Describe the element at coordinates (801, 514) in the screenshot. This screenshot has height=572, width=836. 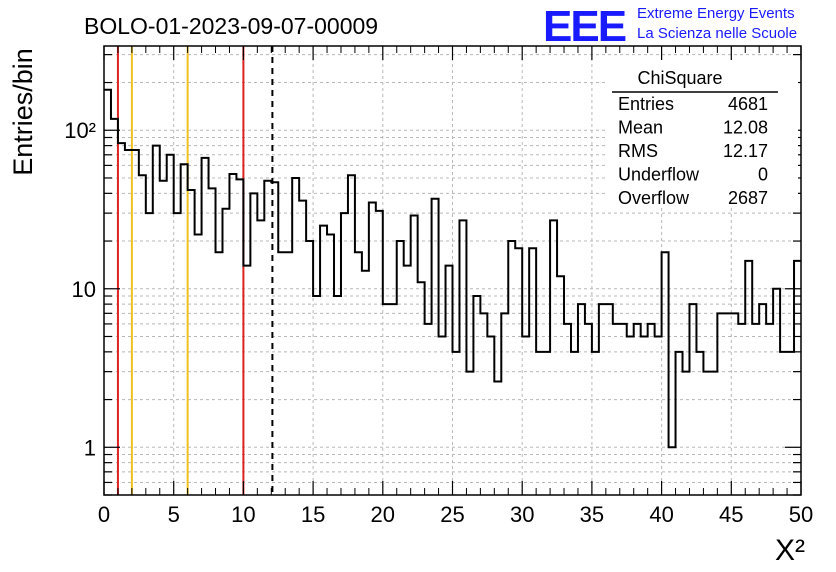
I see `x-tick-label: 50` at that location.